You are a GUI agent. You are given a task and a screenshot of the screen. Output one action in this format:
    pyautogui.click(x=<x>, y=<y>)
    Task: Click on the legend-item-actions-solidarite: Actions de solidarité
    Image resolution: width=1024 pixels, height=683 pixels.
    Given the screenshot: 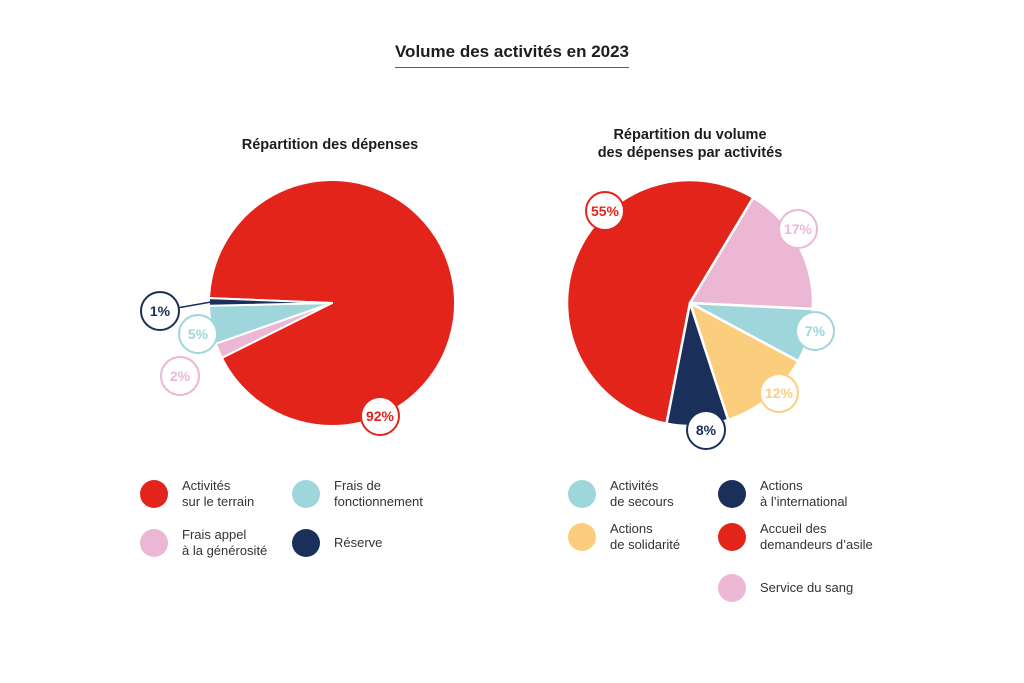 What is the action you would take?
    pyautogui.click(x=624, y=537)
    